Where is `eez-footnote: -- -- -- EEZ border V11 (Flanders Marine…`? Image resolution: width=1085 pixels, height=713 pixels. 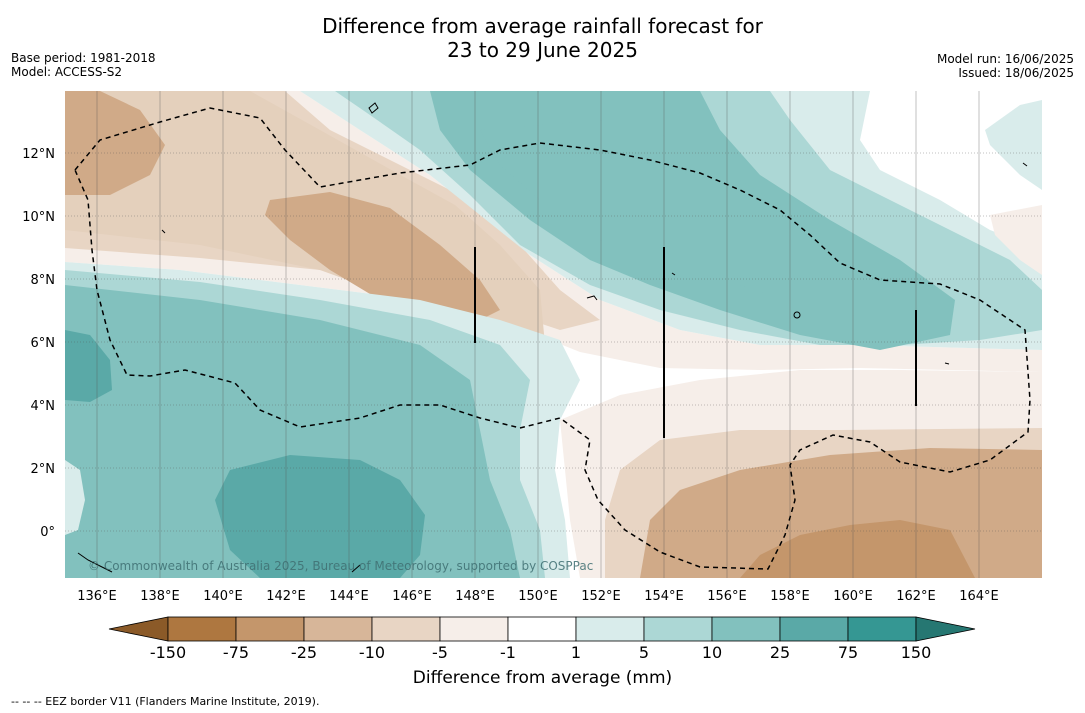
eez-footnote: -- -- -- EEZ border V11 (Flanders Marine… is located at coordinates (165, 701).